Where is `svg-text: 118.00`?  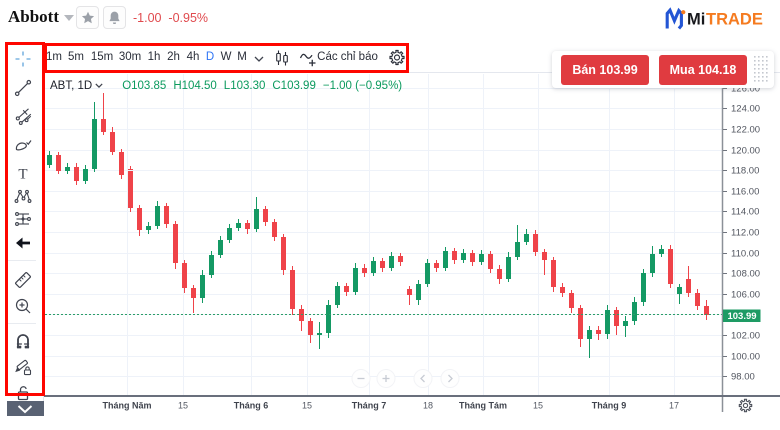
svg-text: 118.00 is located at coordinates (745, 171).